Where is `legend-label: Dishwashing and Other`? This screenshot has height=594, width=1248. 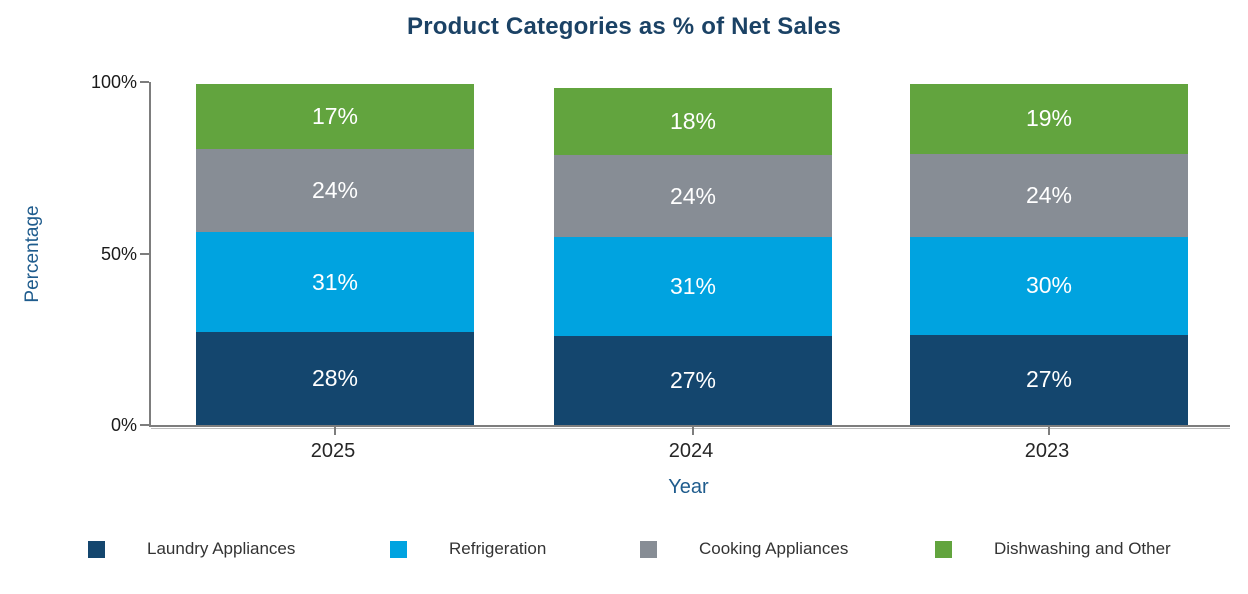 legend-label: Dishwashing and Other is located at coordinates (1082, 548).